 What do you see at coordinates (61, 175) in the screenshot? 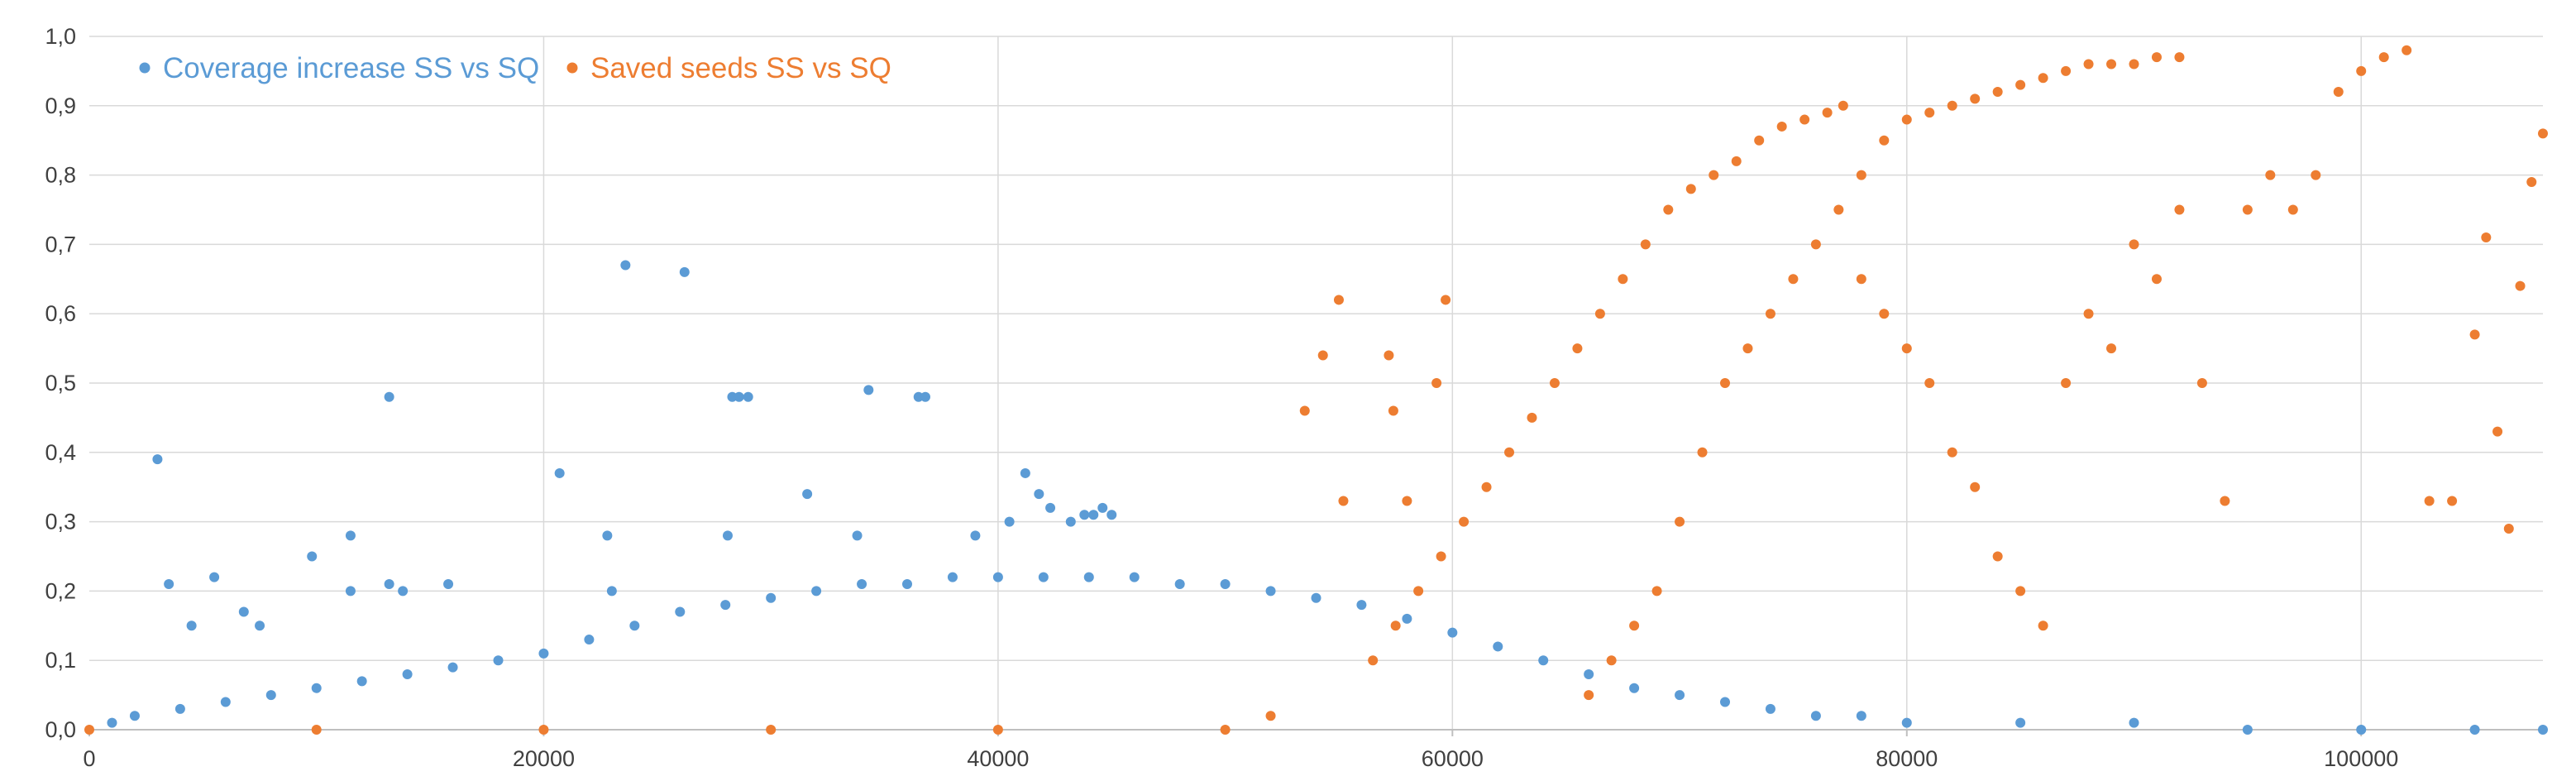
I see `y-tick-label: 0,8` at bounding box center [61, 175].